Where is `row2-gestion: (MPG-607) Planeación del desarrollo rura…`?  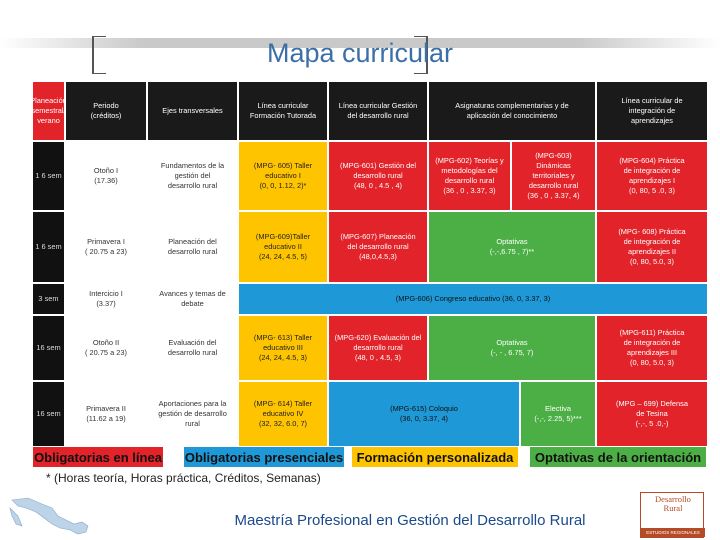 row2-gestion: (MPG-607) Planeación del desarrollo rura… is located at coordinates (378, 247).